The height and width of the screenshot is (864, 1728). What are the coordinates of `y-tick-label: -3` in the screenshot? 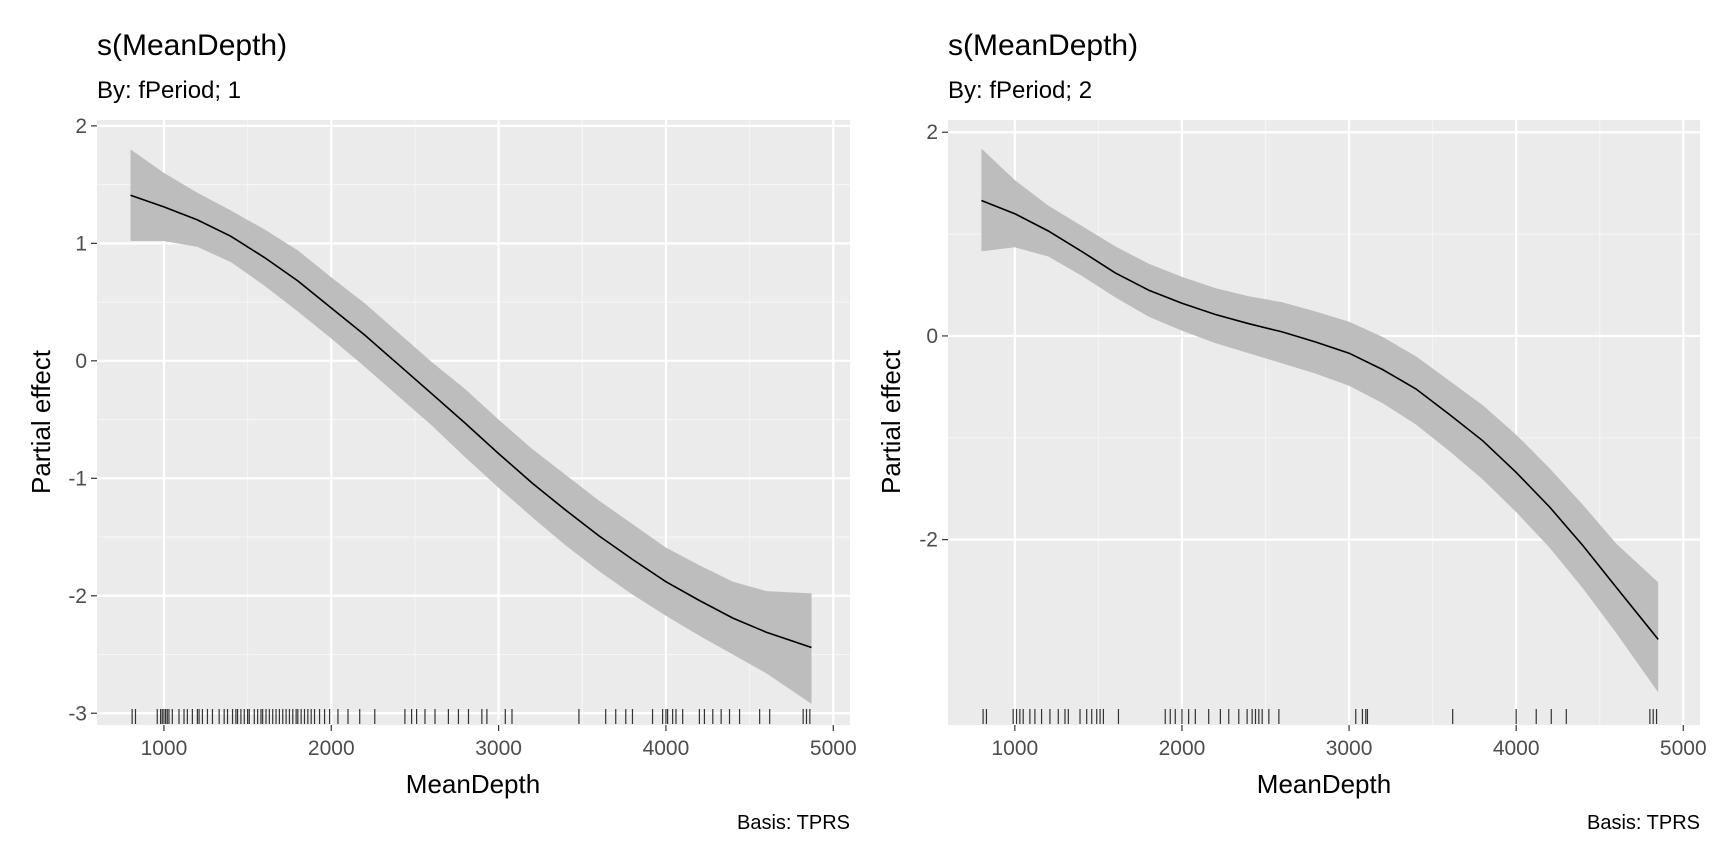 It's located at (77, 713).